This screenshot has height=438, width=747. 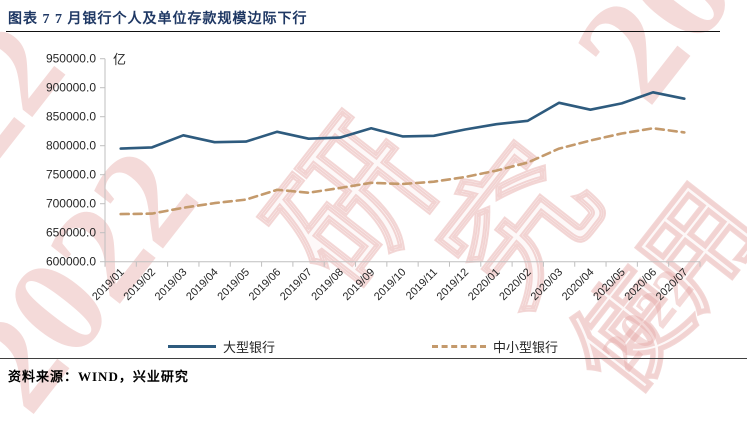 I want to click on source-note: 资料来源：WIND，兴业研究, so click(x=98, y=376).